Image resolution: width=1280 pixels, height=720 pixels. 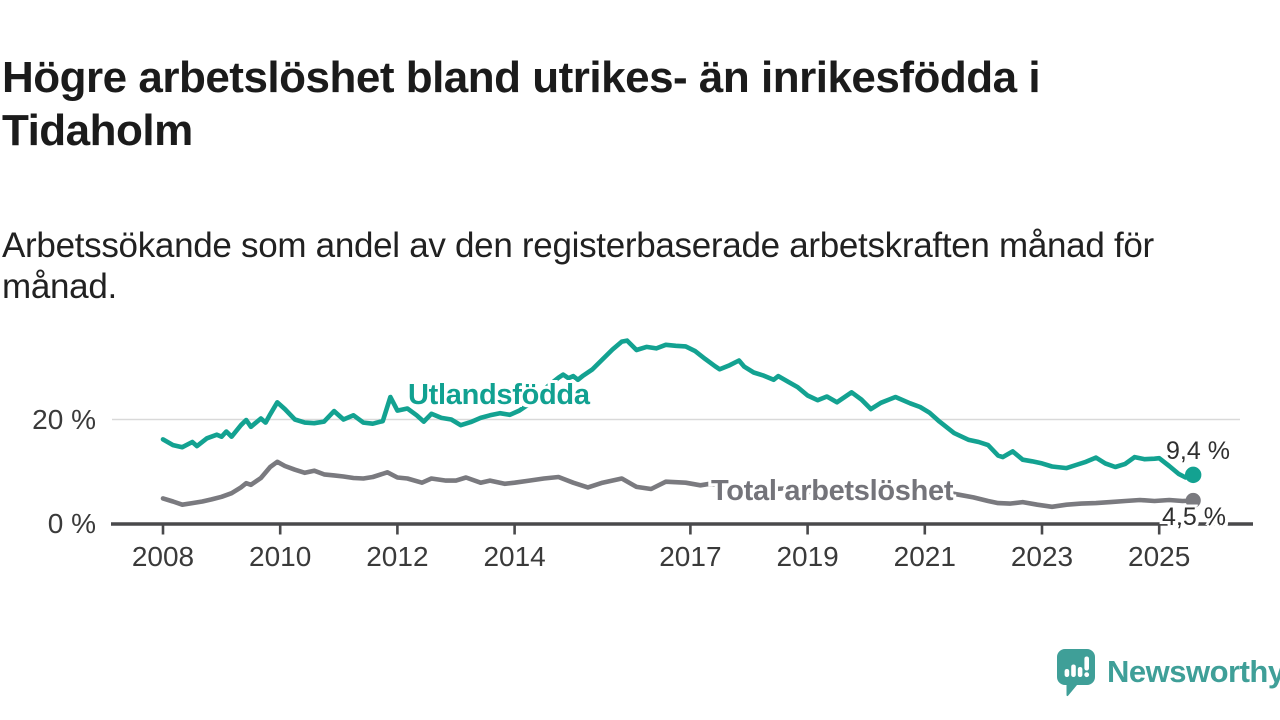 What do you see at coordinates (397, 556) in the screenshot?
I see `x-tick-label-2012: 2012` at bounding box center [397, 556].